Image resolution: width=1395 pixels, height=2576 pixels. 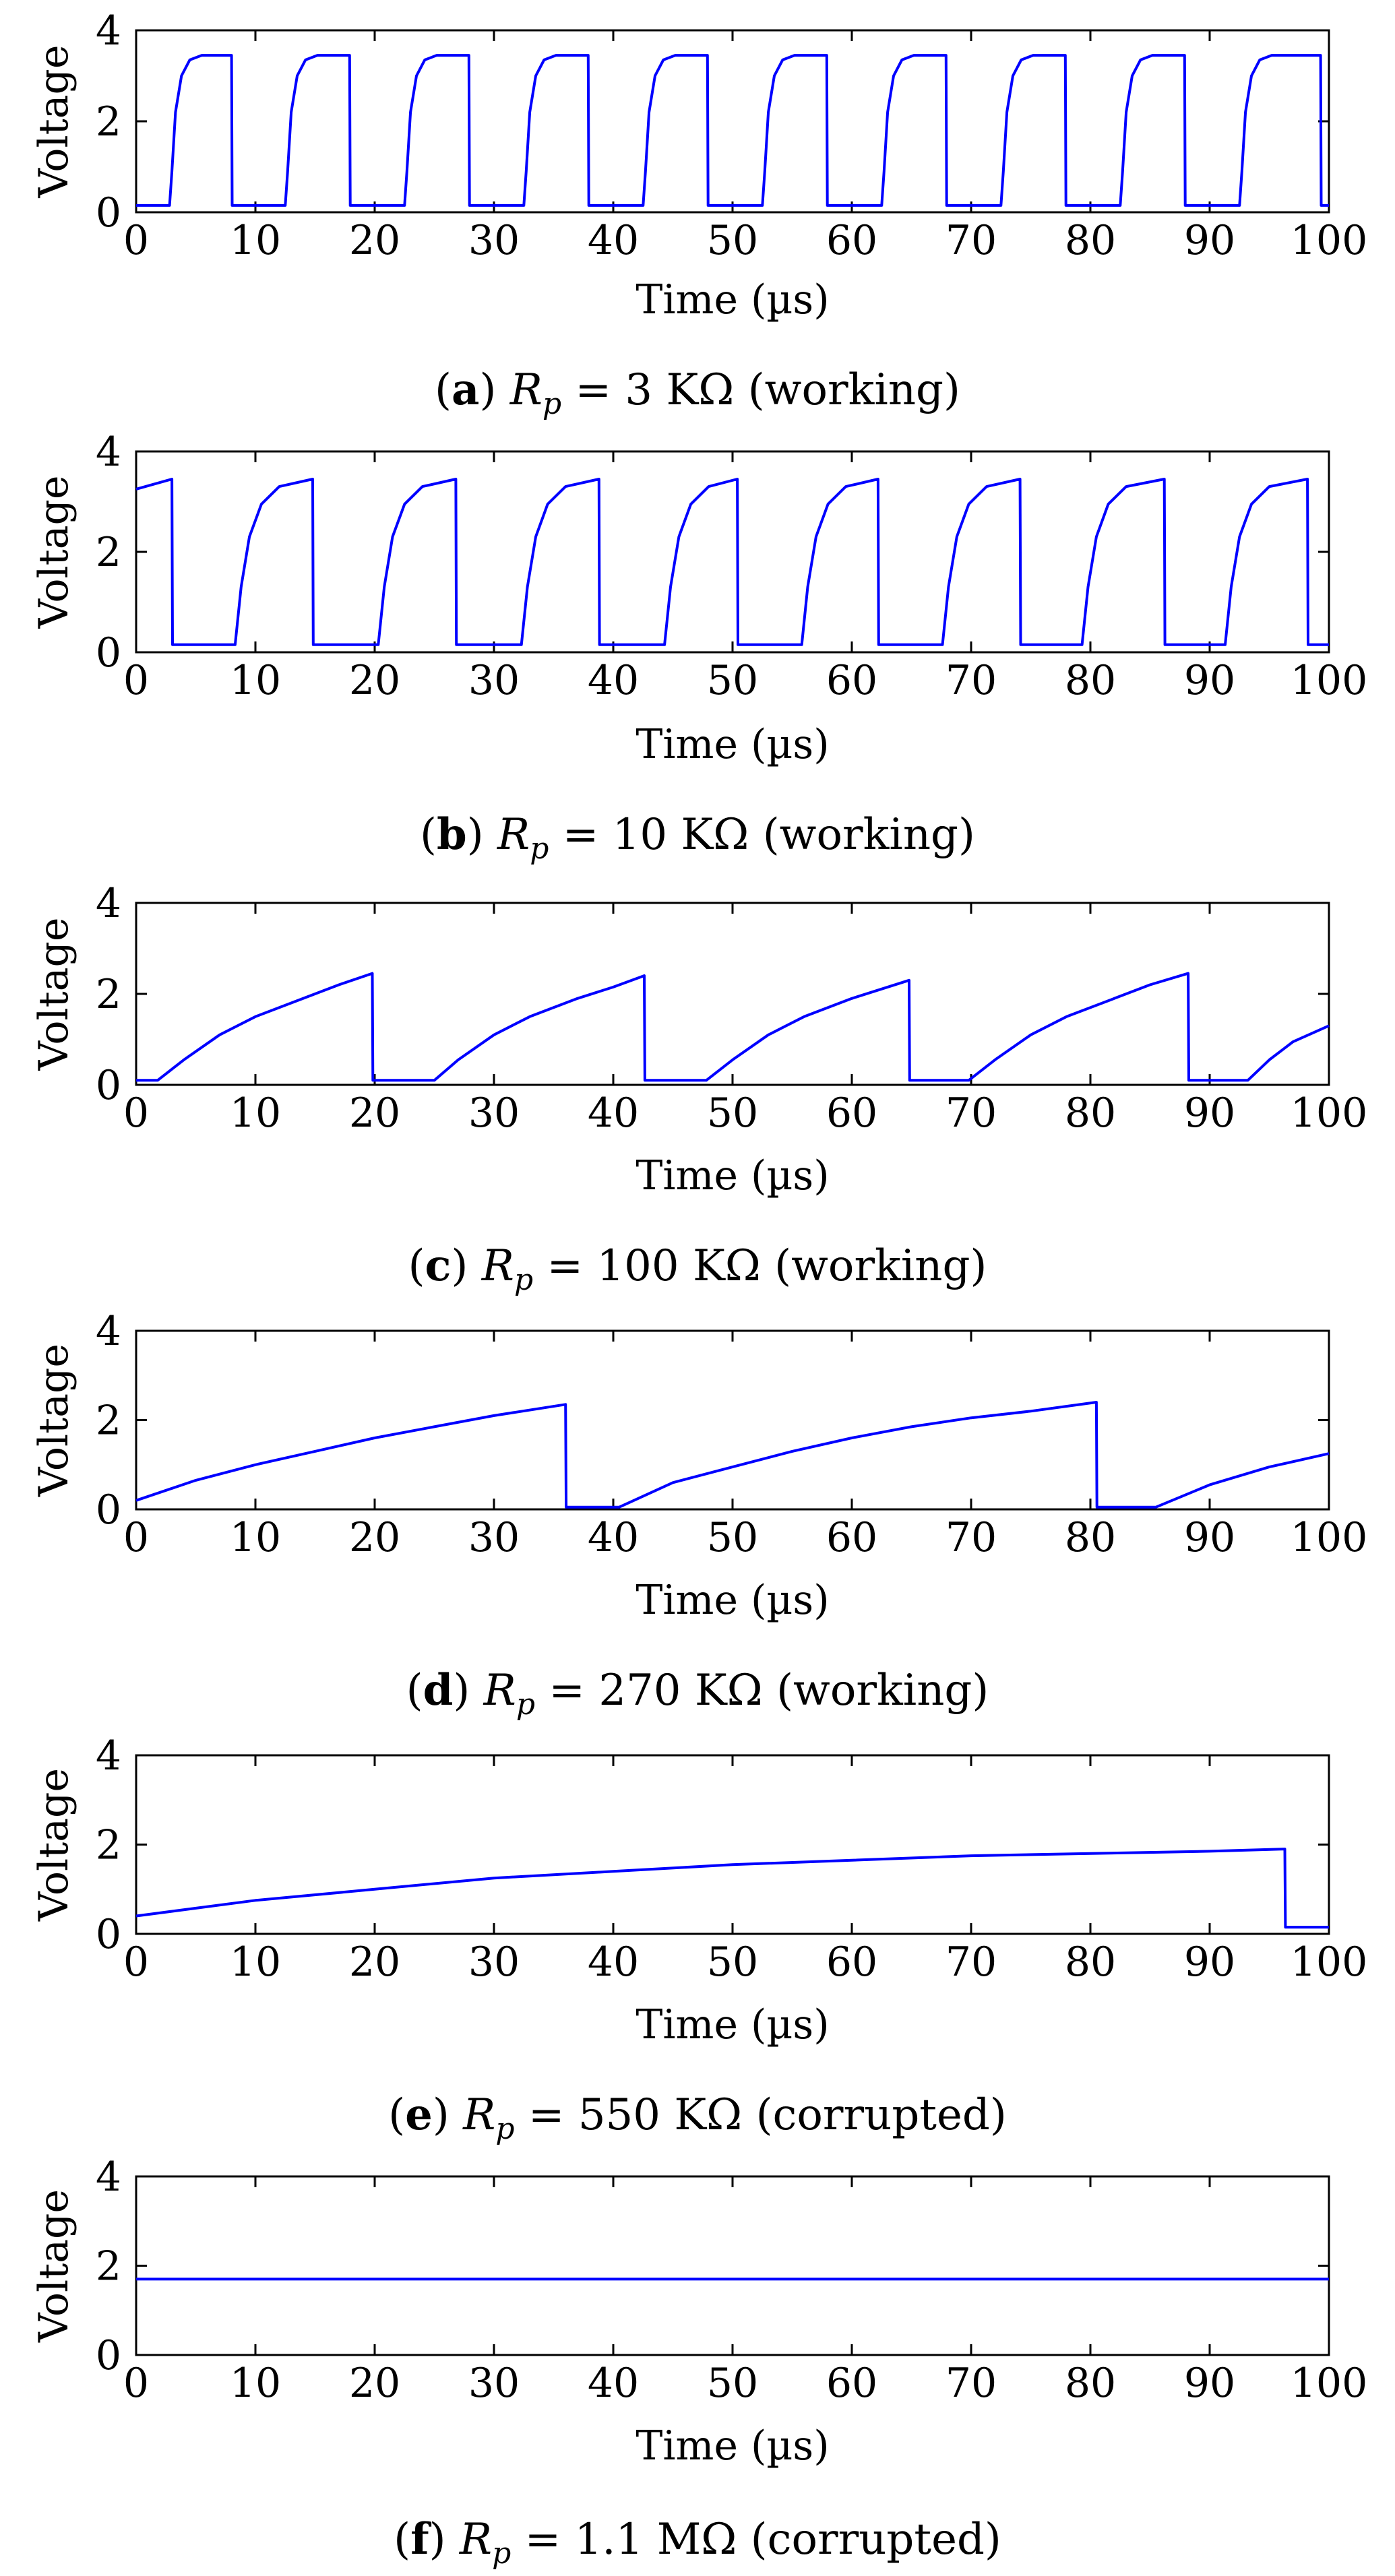 I want to click on caption-value-f: = 1.1 MΩ (corrupted), so click(x=756, y=2540).